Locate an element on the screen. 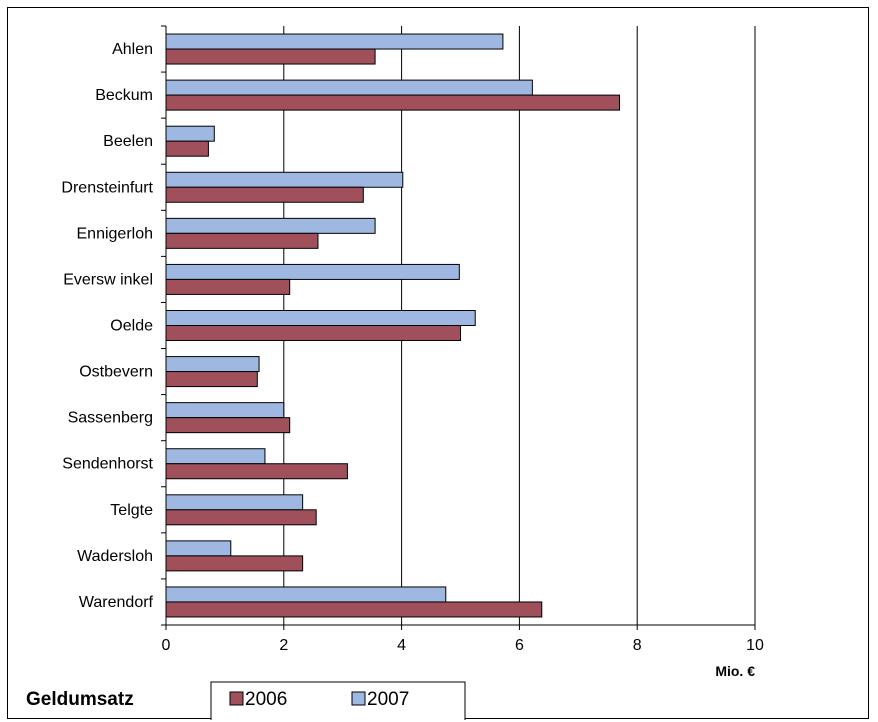  category-label-1: Beckum is located at coordinates (124, 95).